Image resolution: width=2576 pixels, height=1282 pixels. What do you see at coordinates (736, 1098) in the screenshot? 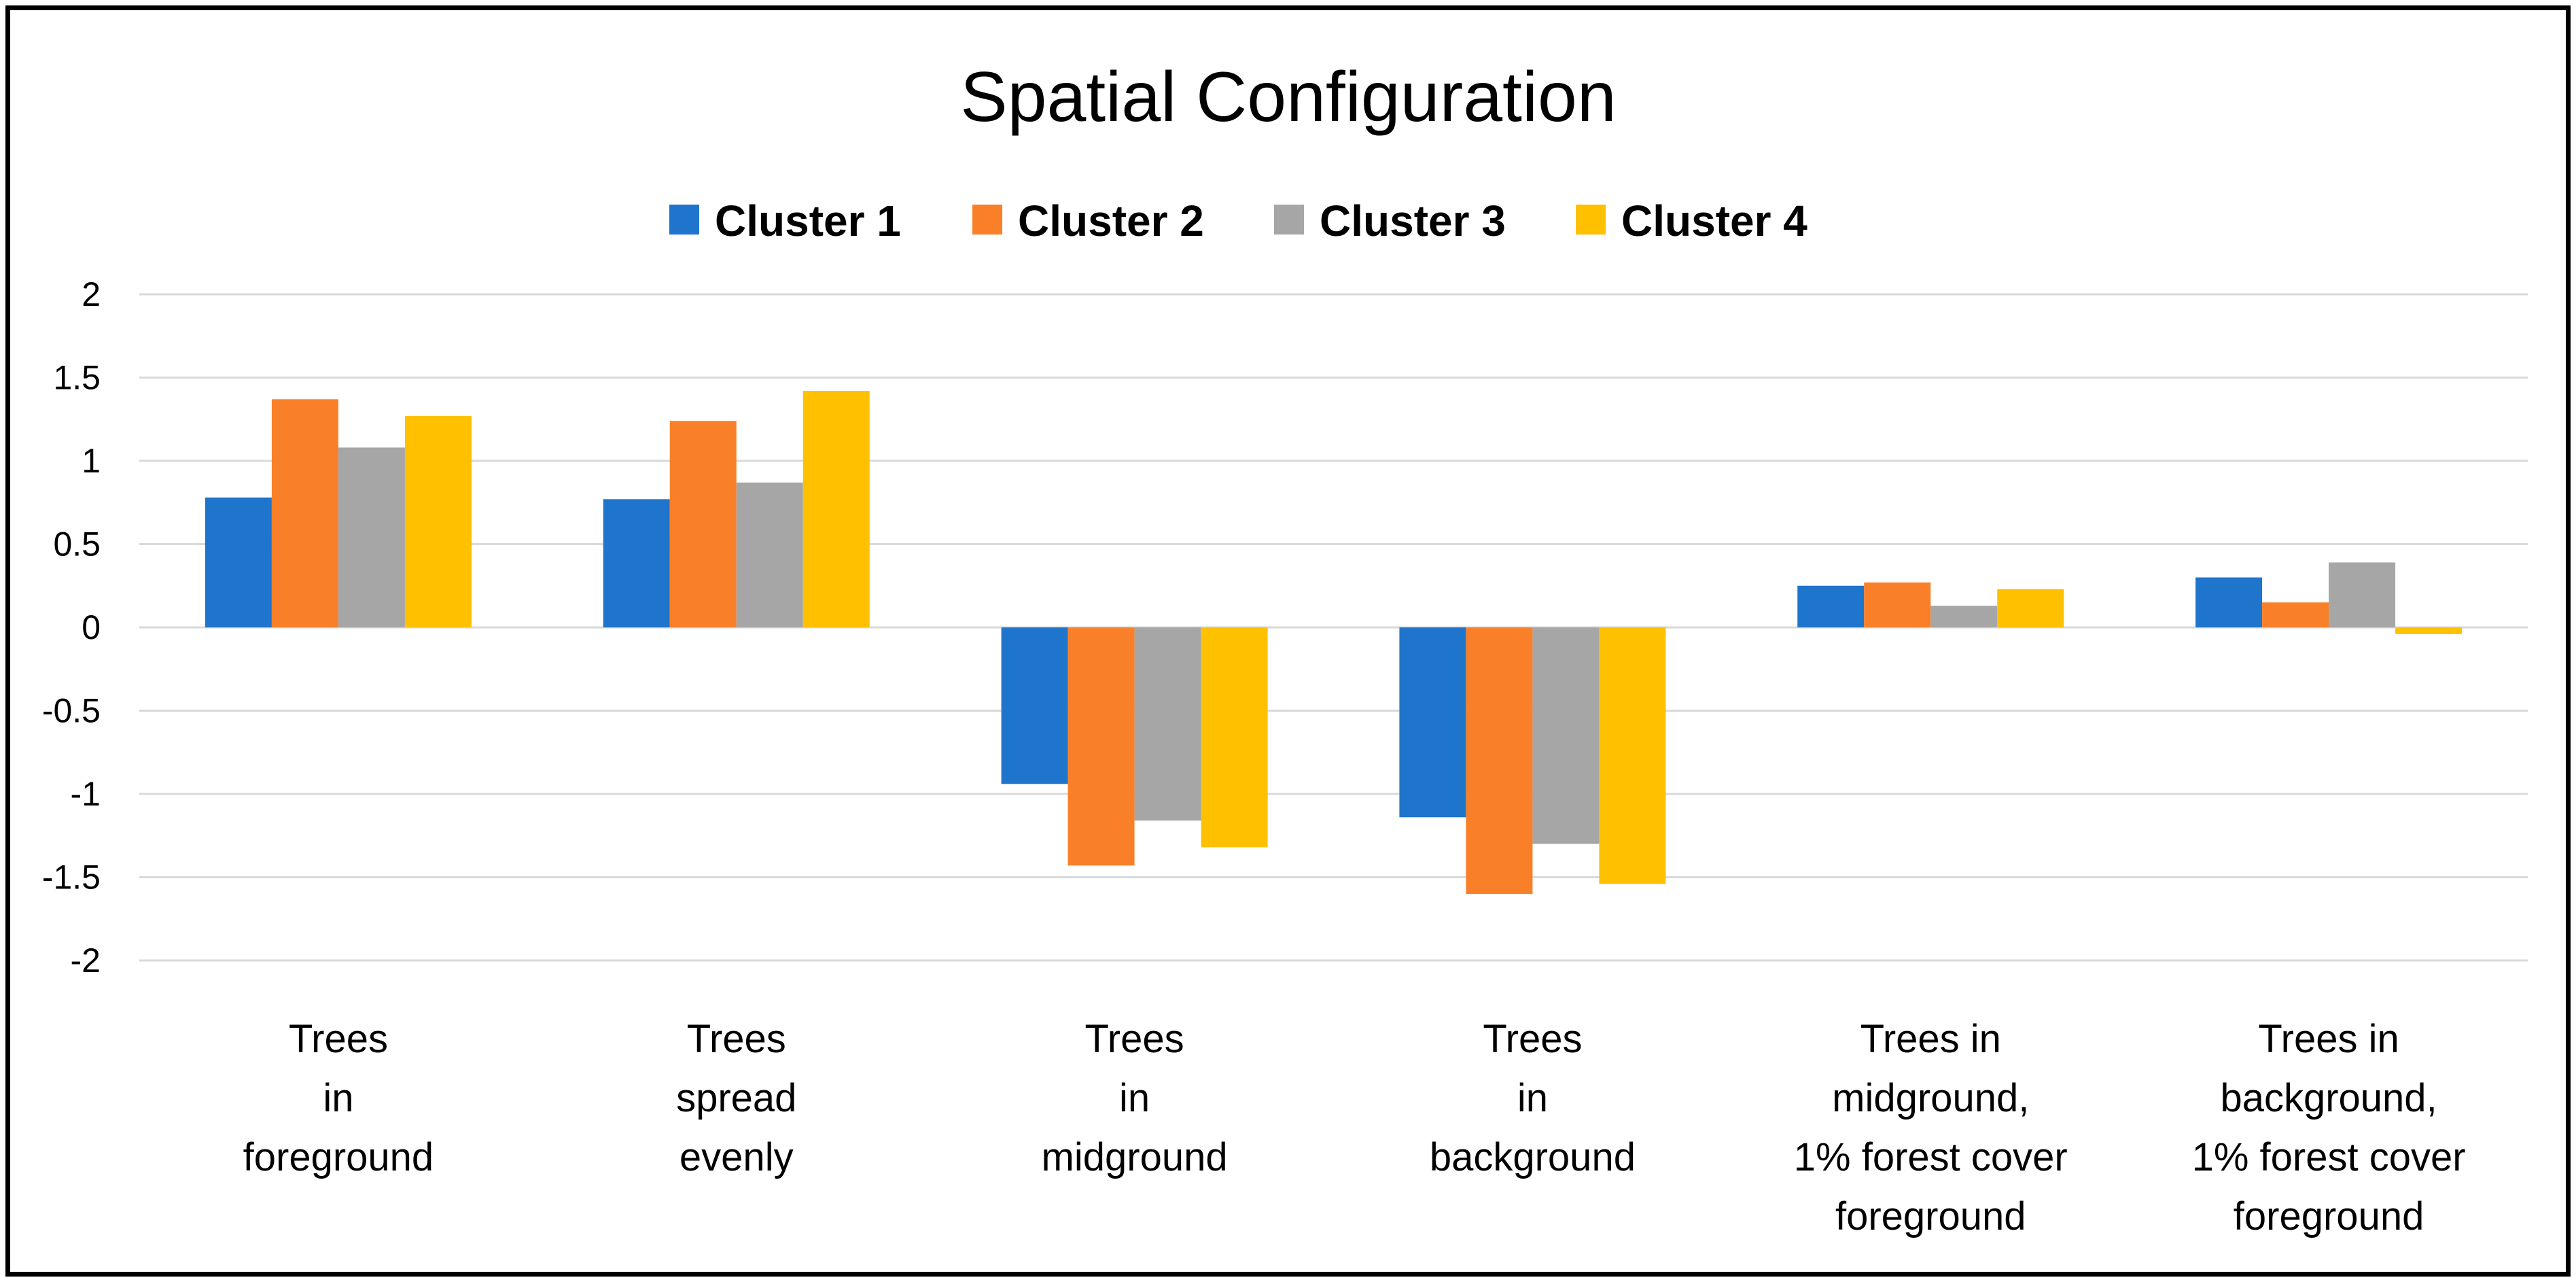
I see `x-category-label: spread` at bounding box center [736, 1098].